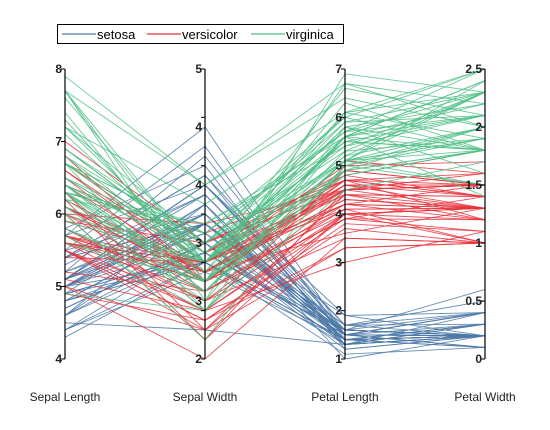 The width and height of the screenshot is (550, 430). I want to click on axis-petal-width: 0 0.5 1 1.5 2 2.5 Petal Width, so click(484, 233).